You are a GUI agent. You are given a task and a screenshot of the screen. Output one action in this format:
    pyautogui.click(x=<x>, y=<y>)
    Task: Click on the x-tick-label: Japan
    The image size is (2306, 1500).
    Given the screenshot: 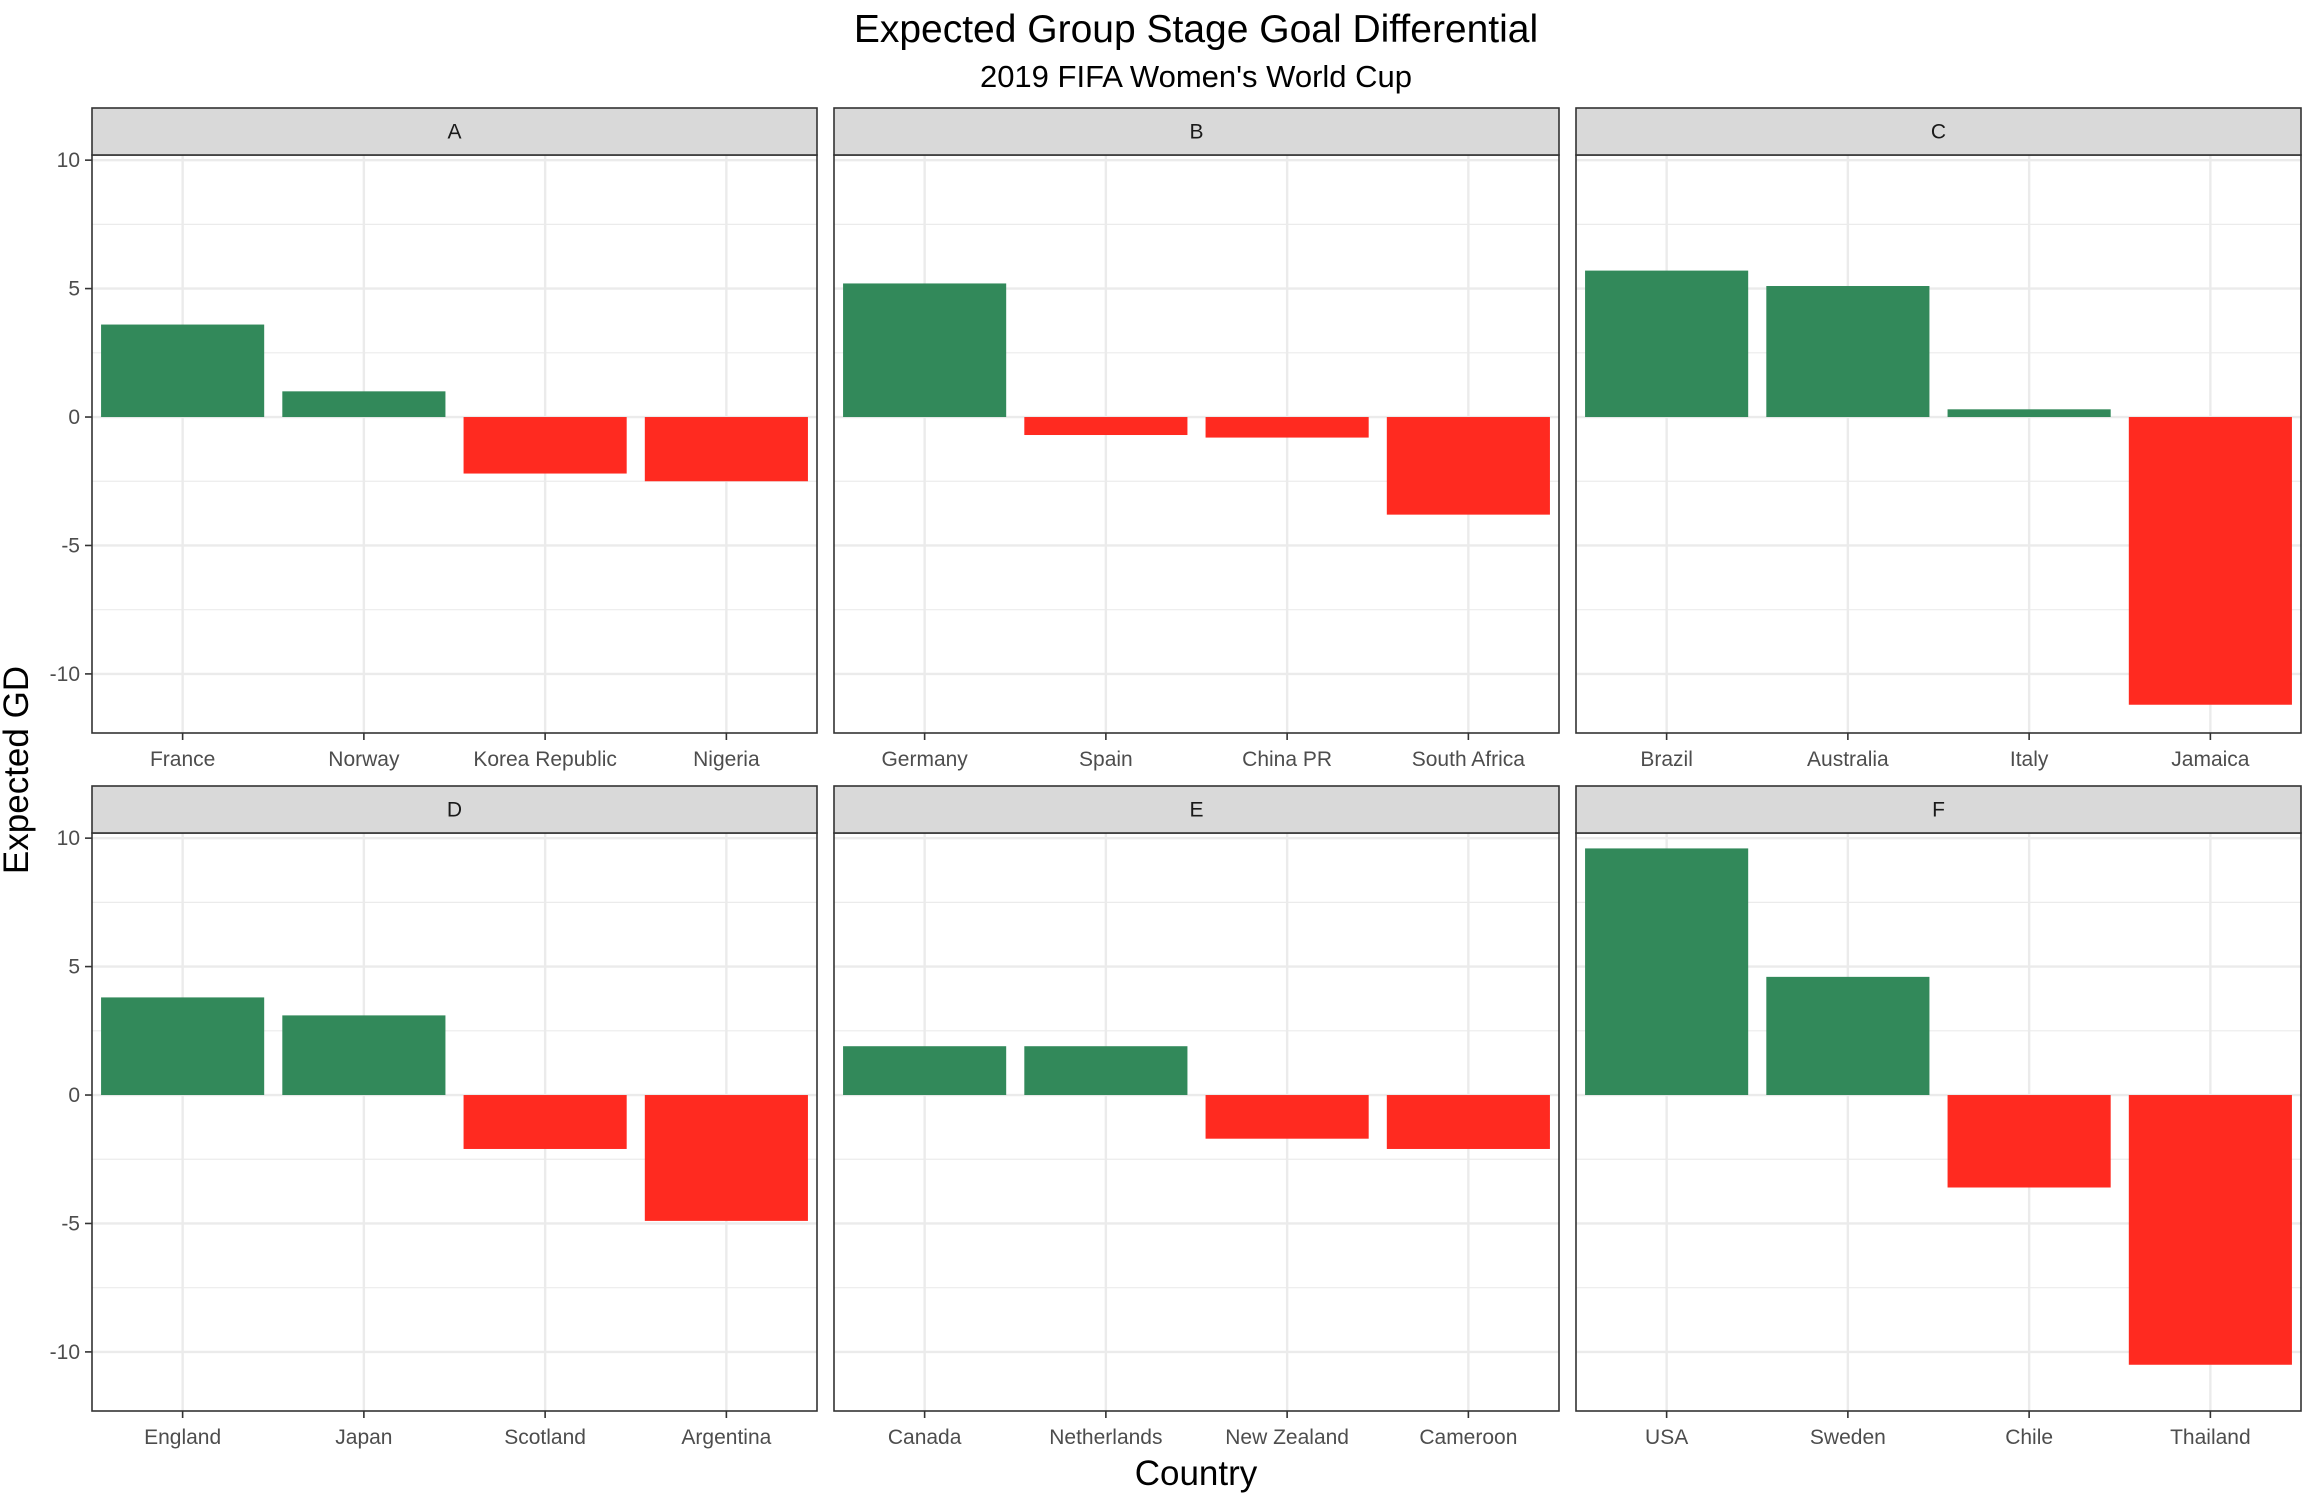 What is the action you would take?
    pyautogui.click(x=363, y=1437)
    